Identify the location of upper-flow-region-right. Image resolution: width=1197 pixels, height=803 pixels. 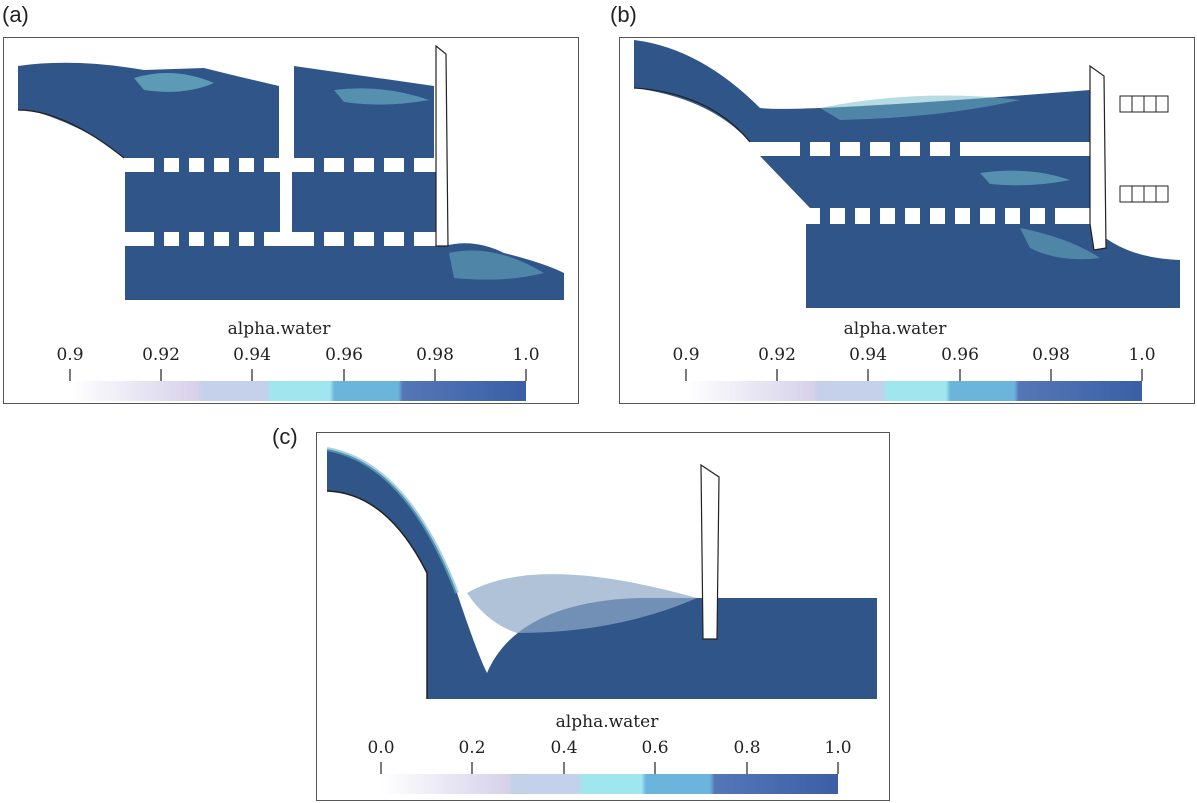
(364, 112).